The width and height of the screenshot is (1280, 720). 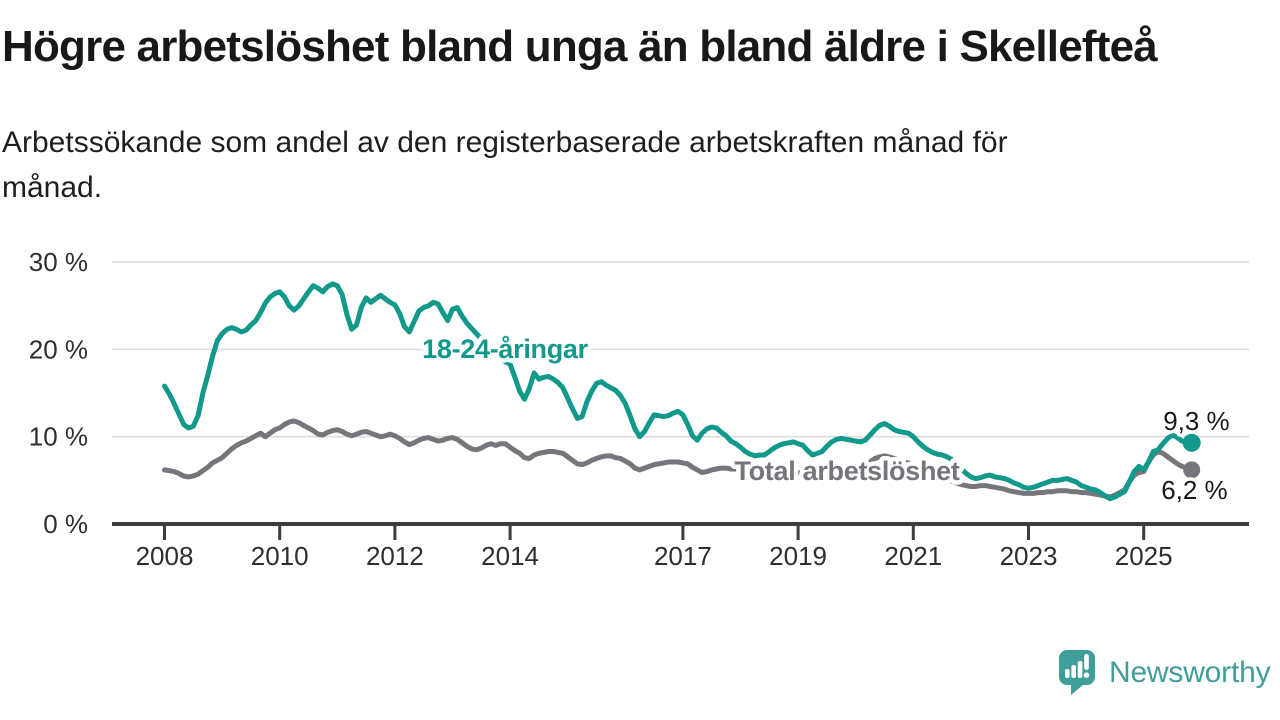 I want to click on series-line-total, so click(x=678, y=459).